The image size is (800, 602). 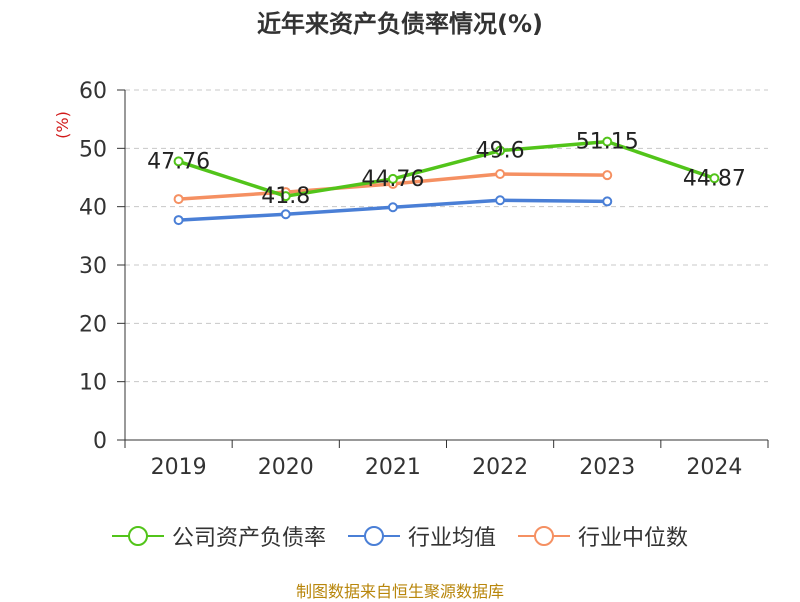 I want to click on y-tick-label: 30, so click(x=93, y=266).